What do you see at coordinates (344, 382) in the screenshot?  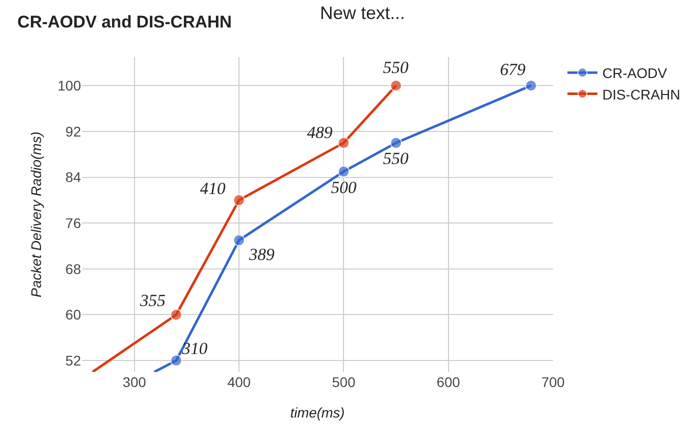 I see `x-tick-label: 500` at bounding box center [344, 382].